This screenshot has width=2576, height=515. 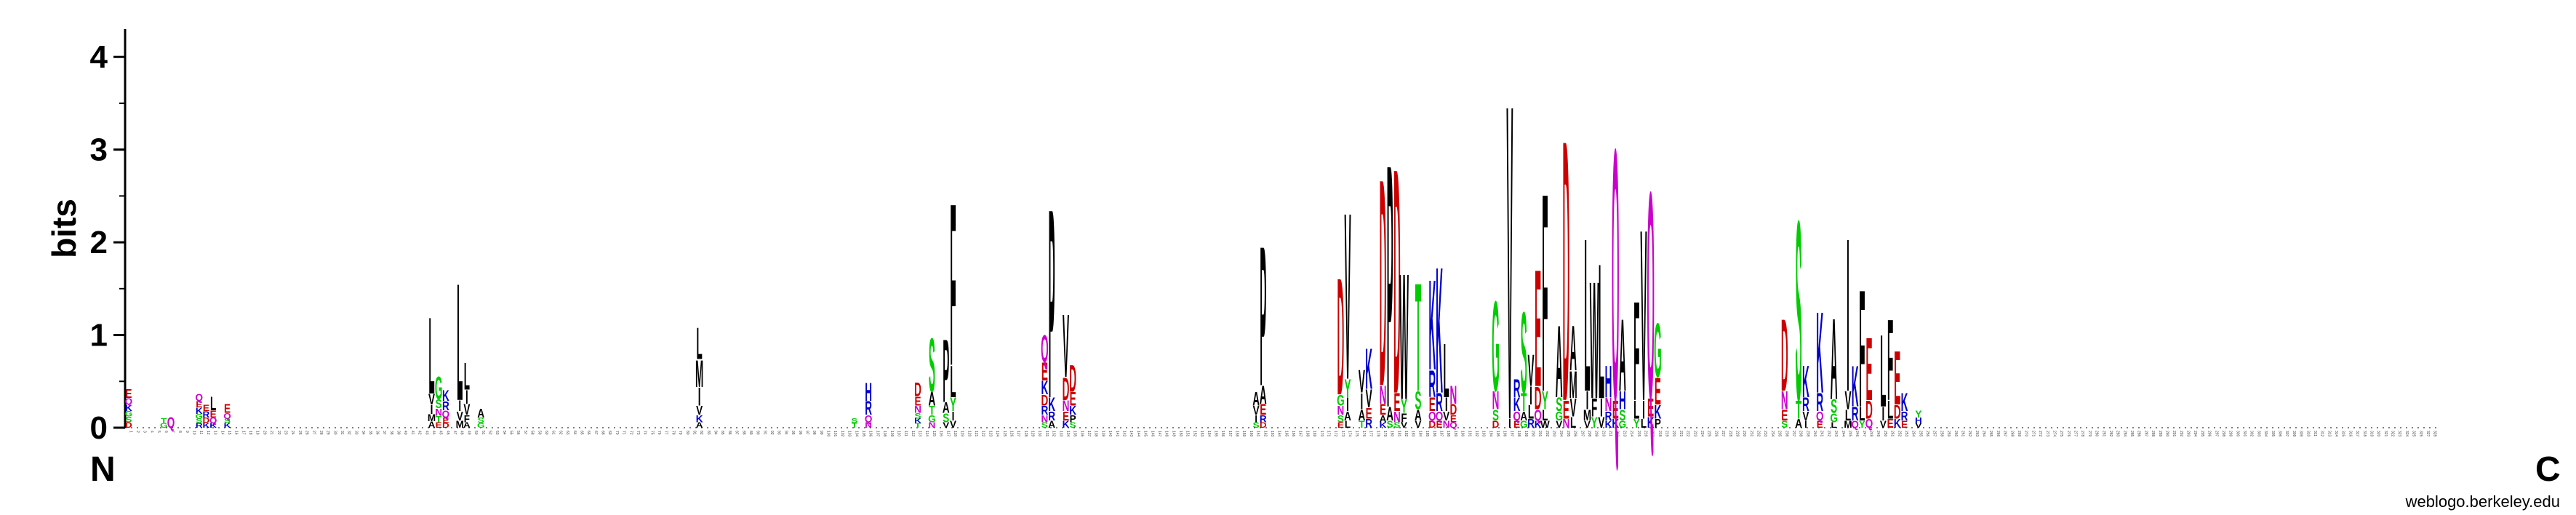 What do you see at coordinates (1230, 434) in the screenshot?
I see `position-label: 157` at bounding box center [1230, 434].